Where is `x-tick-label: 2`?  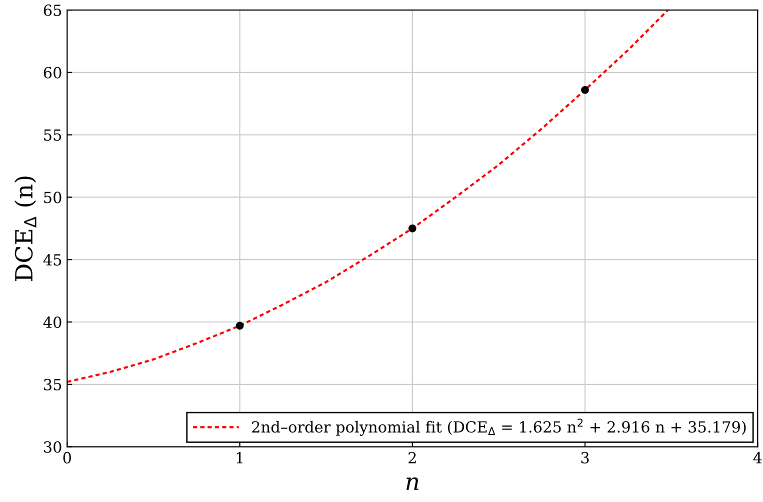
x-tick-label: 2 is located at coordinates (412, 458).